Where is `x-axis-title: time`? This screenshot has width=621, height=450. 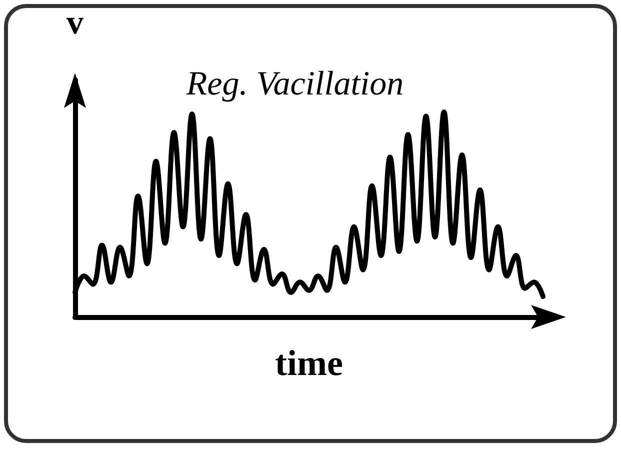
x-axis-title: time is located at coordinates (309, 363).